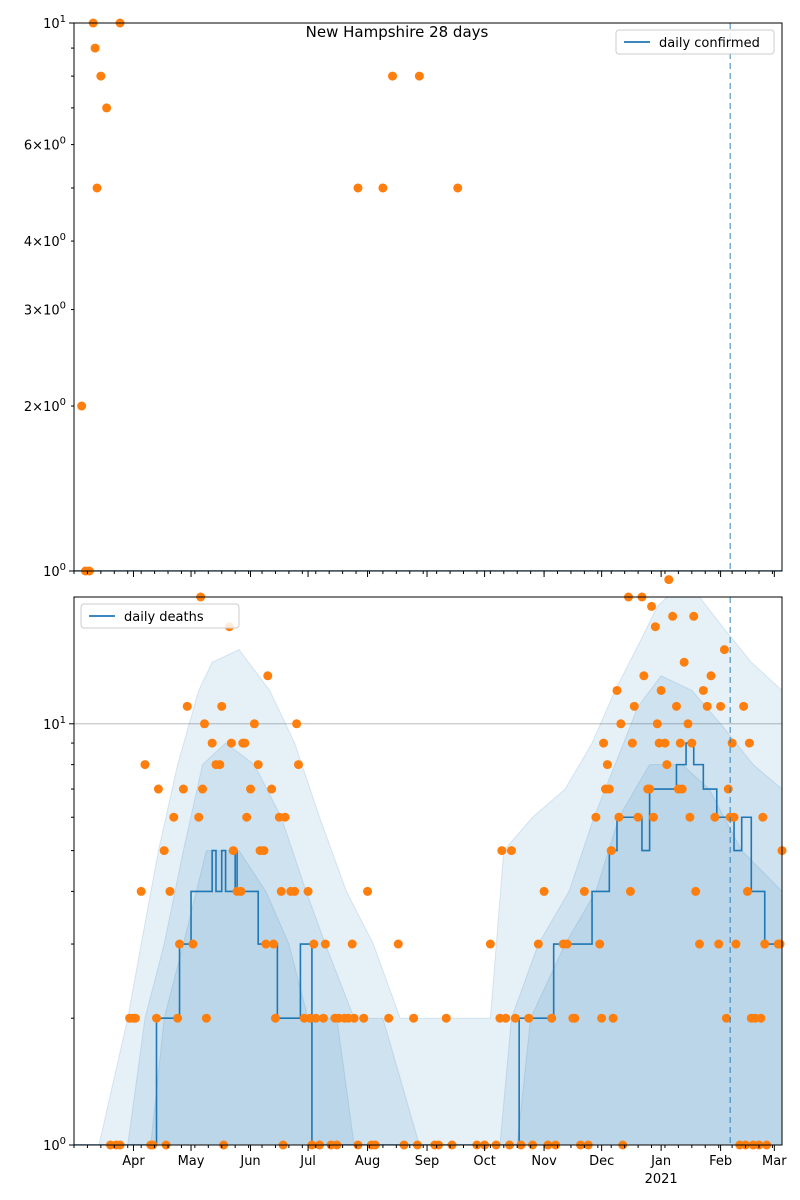  What do you see at coordinates (661, 1179) in the screenshot?
I see `x-year-label: 2021` at bounding box center [661, 1179].